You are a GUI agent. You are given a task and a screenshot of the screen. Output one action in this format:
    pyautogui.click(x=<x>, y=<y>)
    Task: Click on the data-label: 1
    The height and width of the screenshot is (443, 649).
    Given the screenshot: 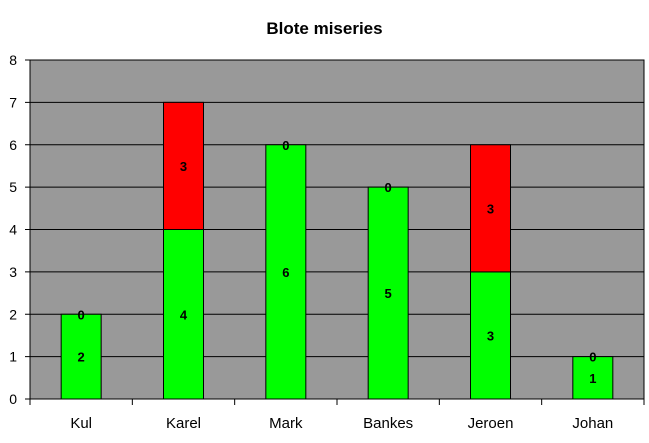 What is the action you would take?
    pyautogui.click(x=592, y=378)
    